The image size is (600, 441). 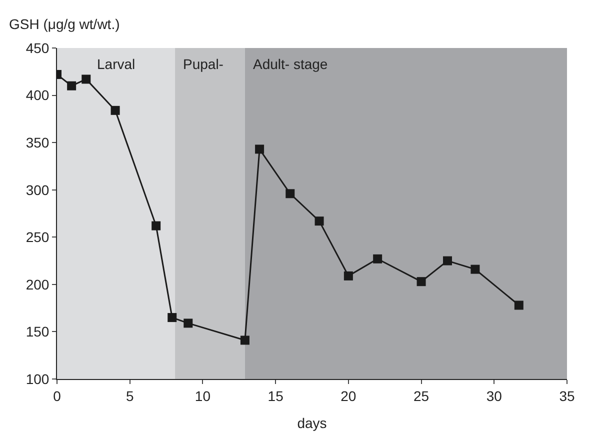 I want to click on x-axis-title: days, so click(x=312, y=423).